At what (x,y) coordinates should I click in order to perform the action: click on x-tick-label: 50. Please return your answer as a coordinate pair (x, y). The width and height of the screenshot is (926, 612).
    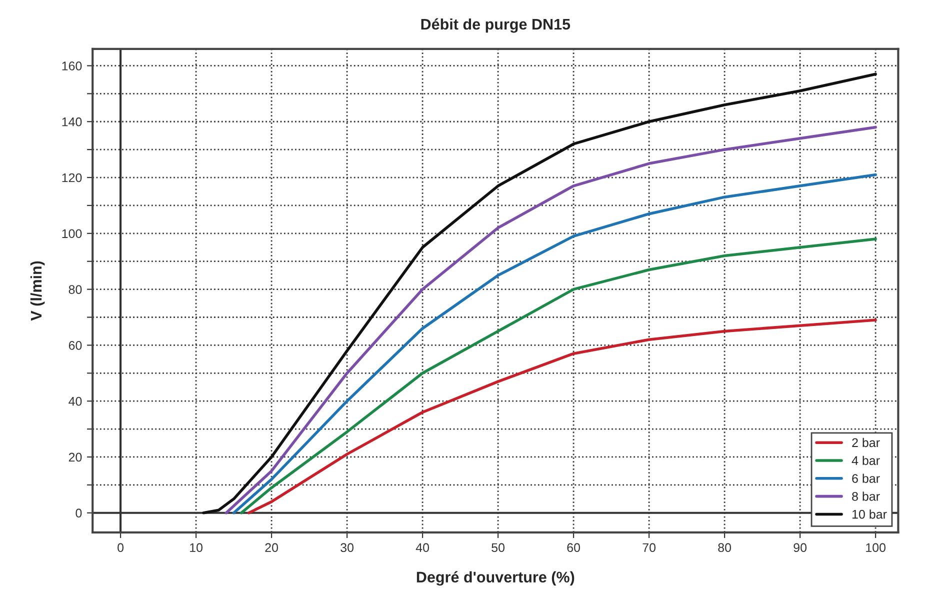
    Looking at the image, I should click on (498, 547).